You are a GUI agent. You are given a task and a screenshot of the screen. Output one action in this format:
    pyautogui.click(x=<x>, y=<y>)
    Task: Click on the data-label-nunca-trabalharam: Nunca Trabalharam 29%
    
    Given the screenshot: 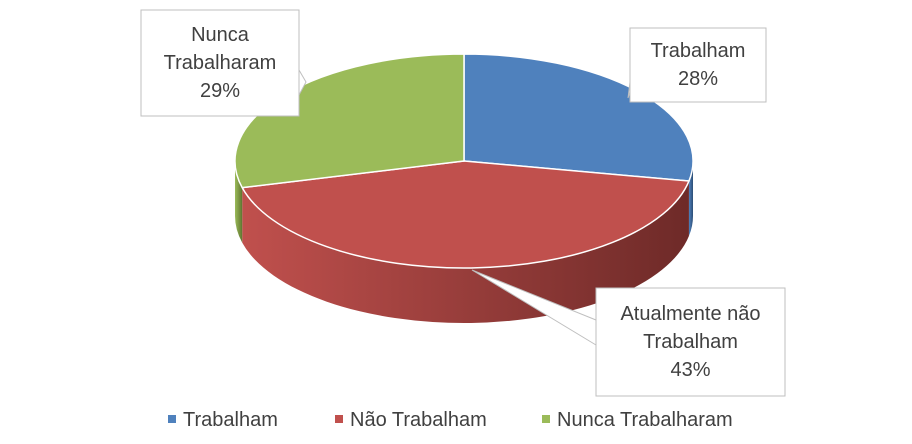 What is the action you would take?
    pyautogui.click(x=223, y=63)
    